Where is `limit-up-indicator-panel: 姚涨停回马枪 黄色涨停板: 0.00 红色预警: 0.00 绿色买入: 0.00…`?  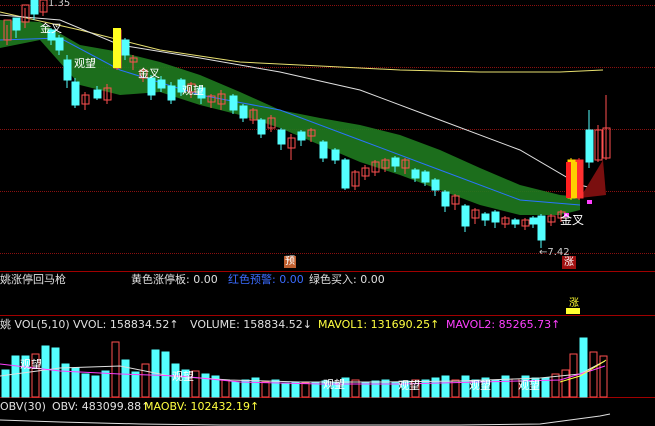 limit-up-indicator-panel: 姚涨停回马枪 黄色涨停板: 0.00 红色预警: 0.00 绿色买入: 0.00… is located at coordinates (327, 294).